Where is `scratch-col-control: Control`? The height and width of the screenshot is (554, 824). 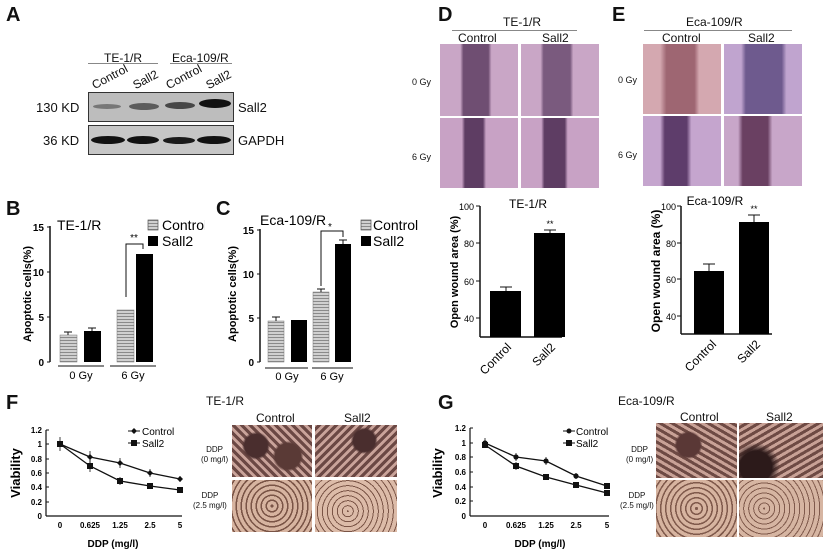
scratch-col-control: Control is located at coordinates (477, 38).